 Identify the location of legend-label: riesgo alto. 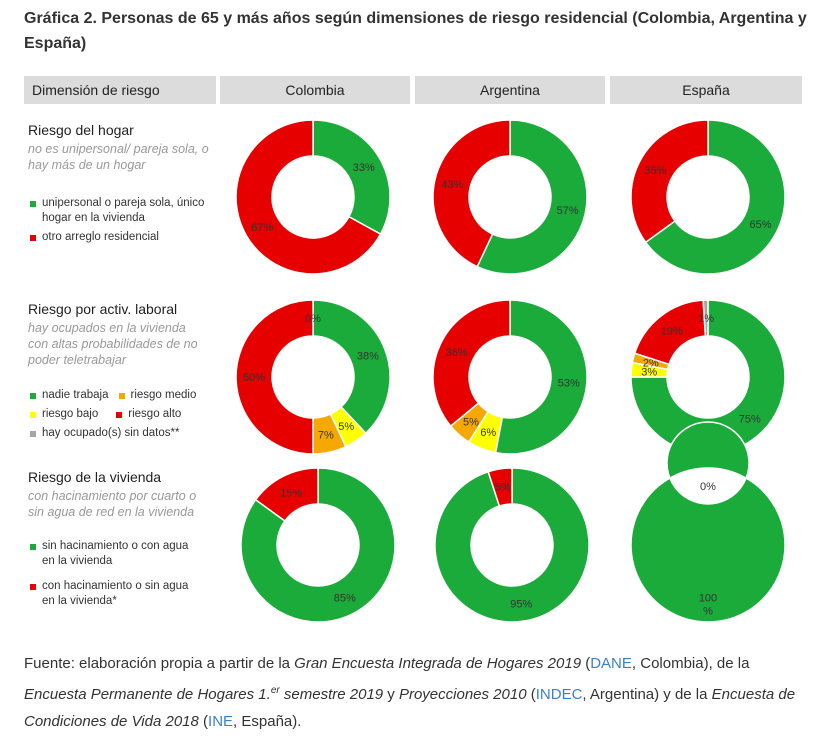
(155, 414).